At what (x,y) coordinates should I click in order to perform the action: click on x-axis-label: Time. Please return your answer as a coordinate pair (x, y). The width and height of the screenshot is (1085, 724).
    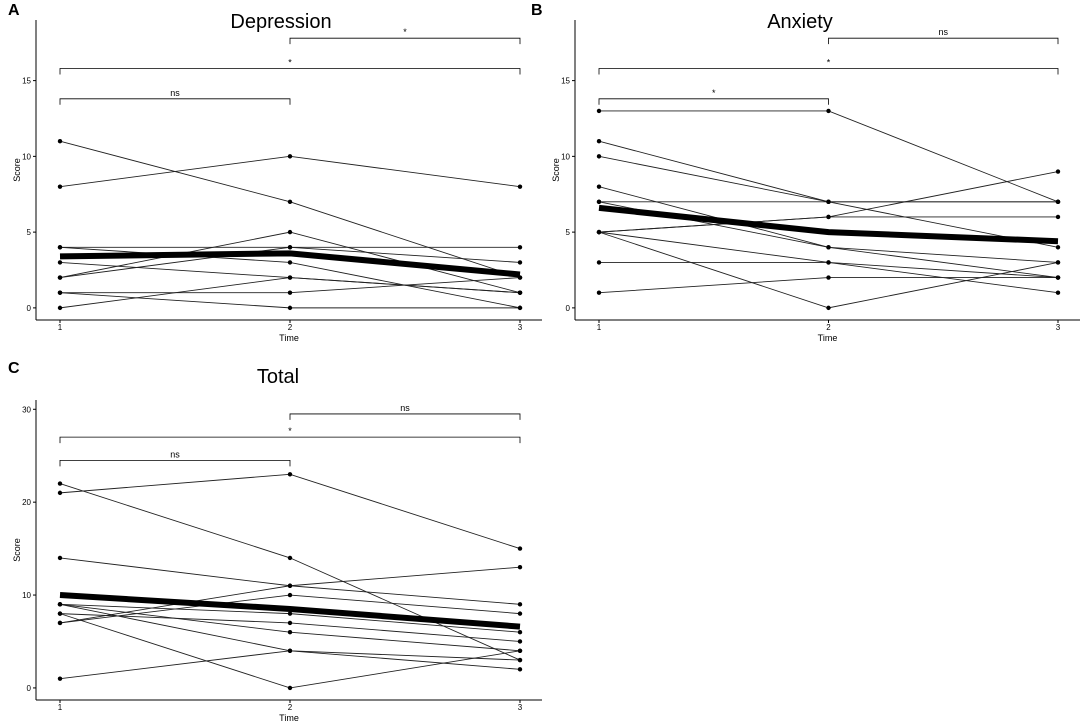
    Looking at the image, I should click on (289, 338).